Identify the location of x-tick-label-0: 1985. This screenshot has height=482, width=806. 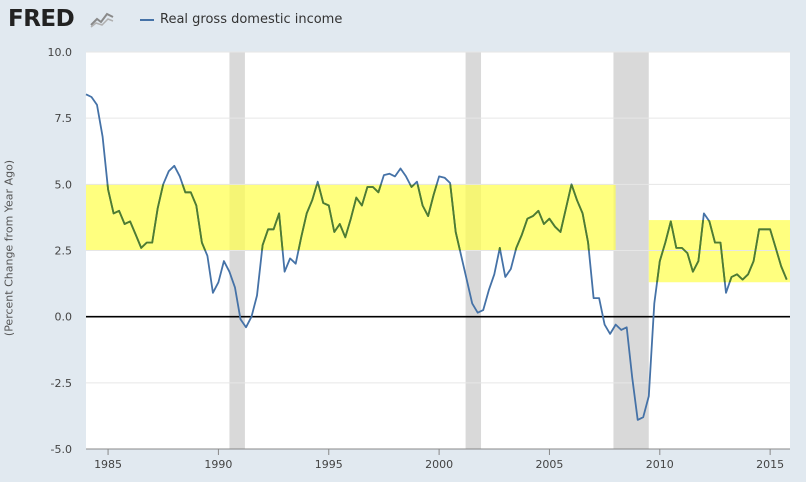
(108, 464).